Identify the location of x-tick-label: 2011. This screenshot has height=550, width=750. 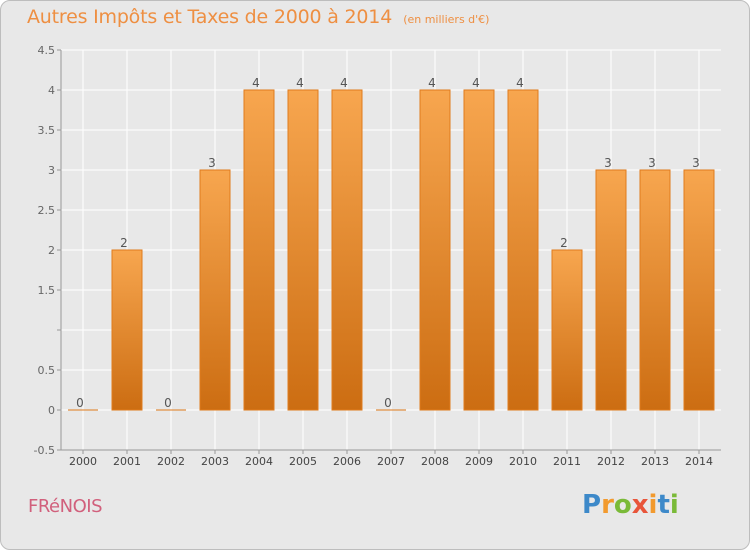
(567, 461).